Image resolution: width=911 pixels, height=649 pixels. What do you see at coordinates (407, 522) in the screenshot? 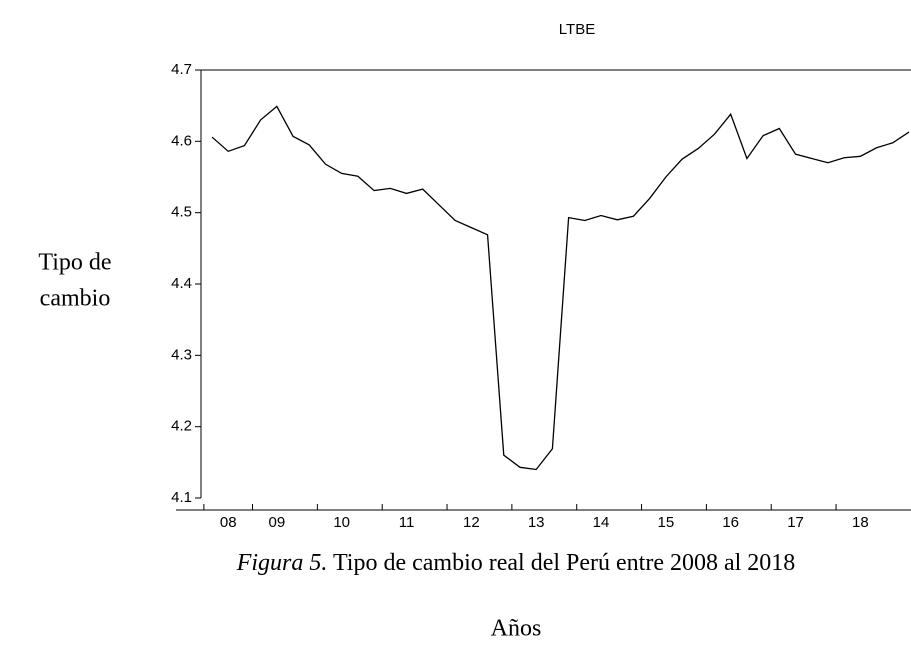
I see `x-tick-label: 11` at bounding box center [407, 522].